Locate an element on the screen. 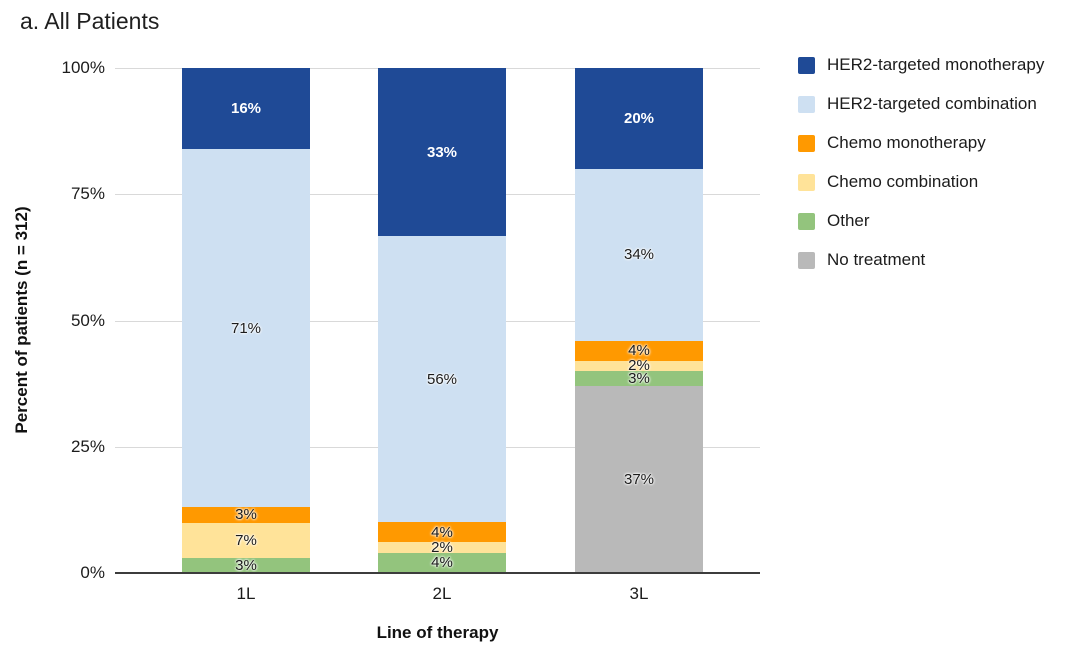 This screenshot has width=1080, height=659. x-tick-label: 1L is located at coordinates (246, 593).